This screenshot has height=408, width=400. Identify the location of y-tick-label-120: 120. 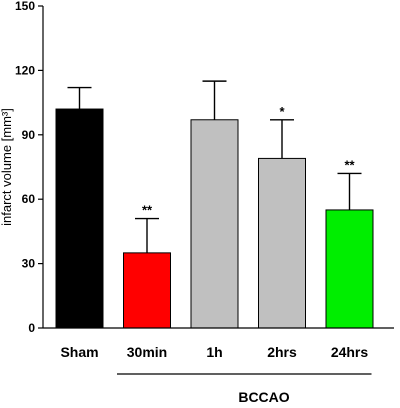
(25, 70).